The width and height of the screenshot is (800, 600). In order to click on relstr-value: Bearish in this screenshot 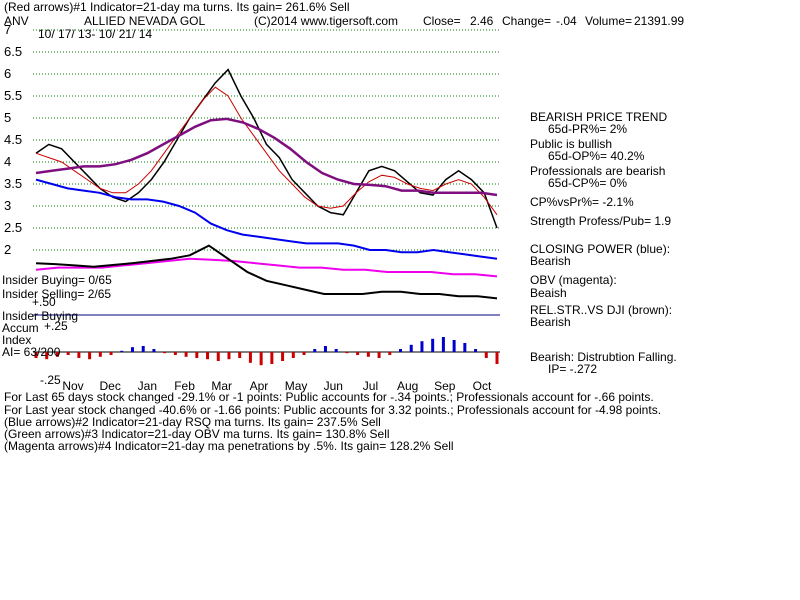, I will do `click(550, 322)`.